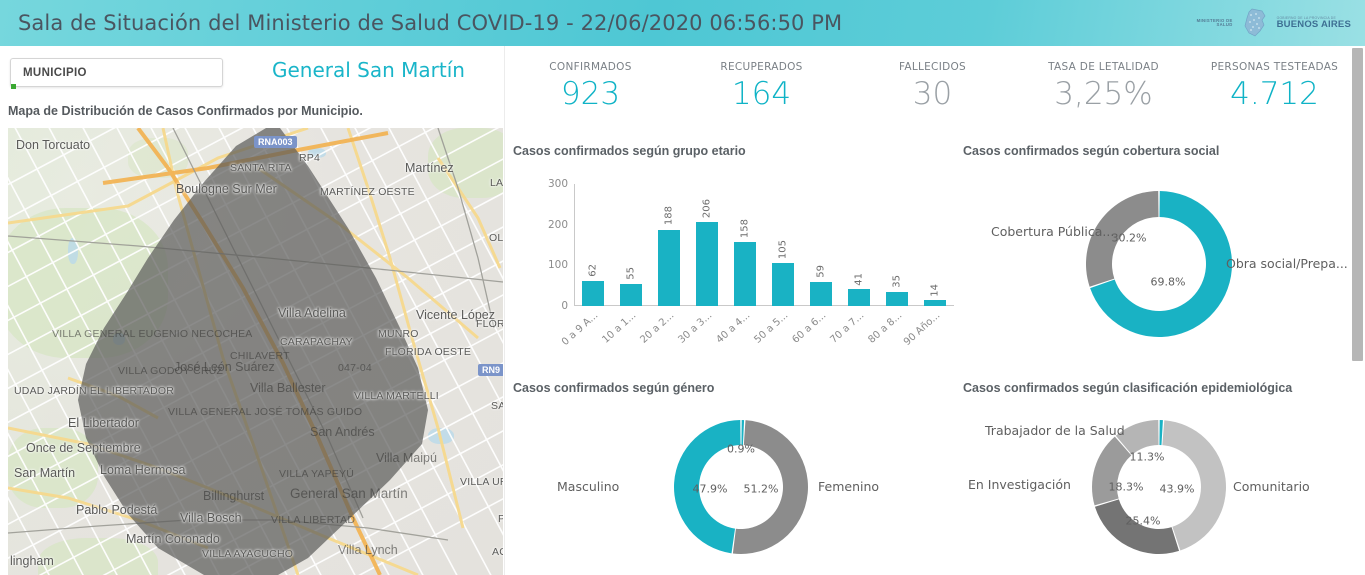 The width and height of the screenshot is (1365, 575). What do you see at coordinates (1168, 282) in the screenshot?
I see `donut-percentage-label: 69.8%` at bounding box center [1168, 282].